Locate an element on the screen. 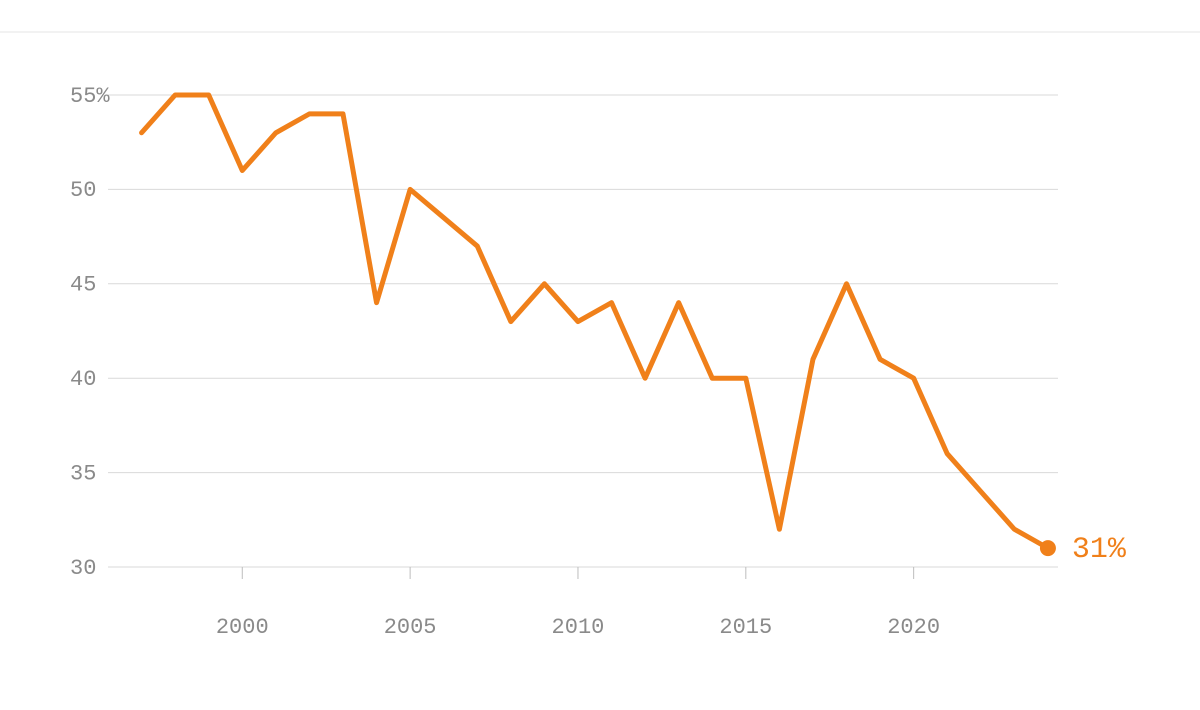  x-tick-label: 2020 is located at coordinates (913, 627).